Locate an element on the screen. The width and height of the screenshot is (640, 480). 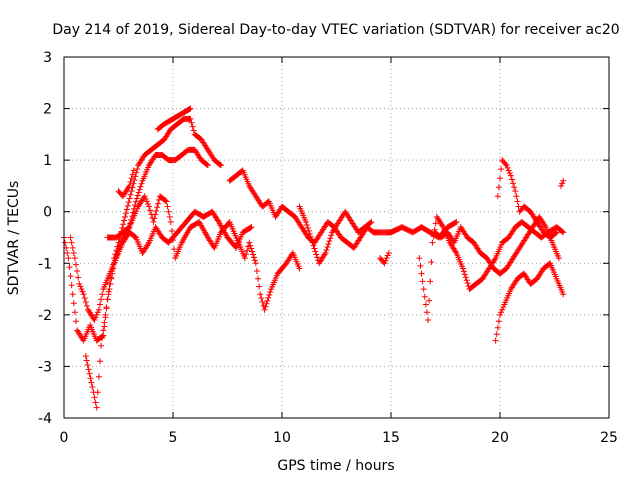
trace-4-point is located at coordinates (129, 227).